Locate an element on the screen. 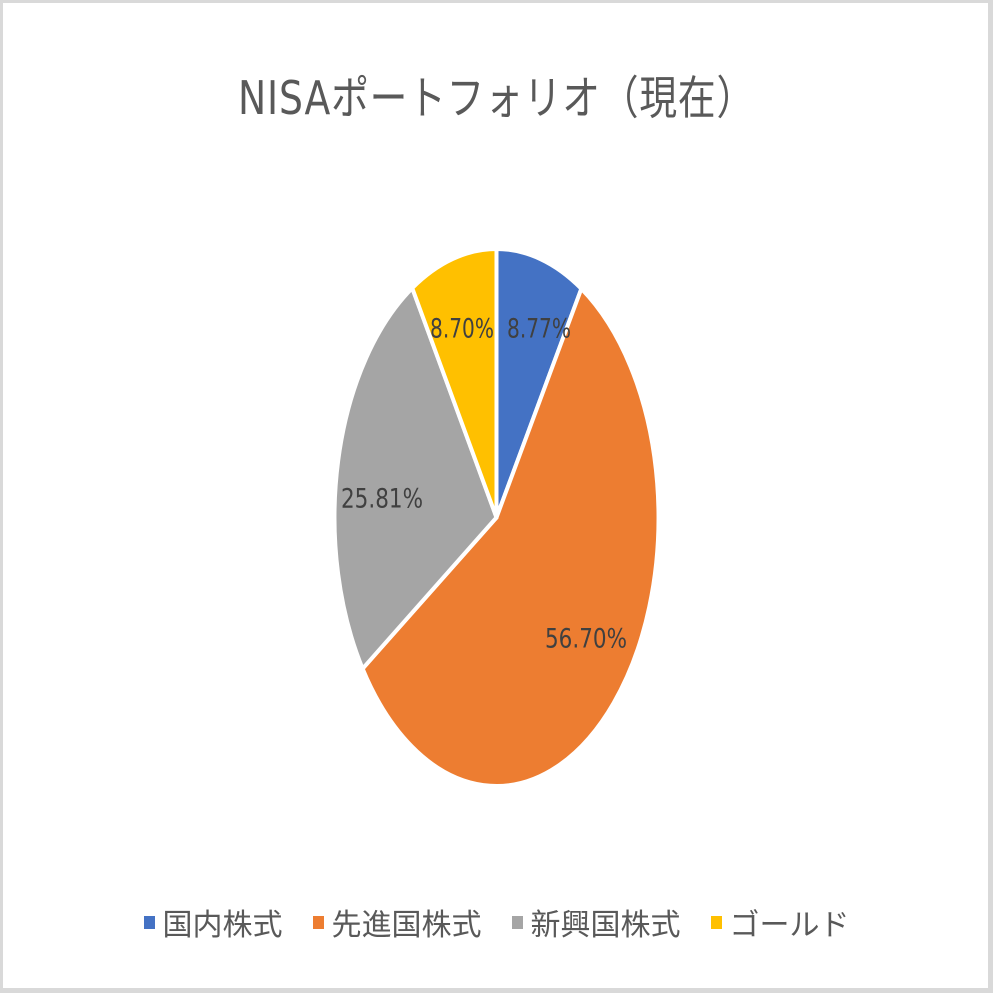  legend: 国内株式 先進国株式 新興国株式 ゴールド is located at coordinates (496, 922).